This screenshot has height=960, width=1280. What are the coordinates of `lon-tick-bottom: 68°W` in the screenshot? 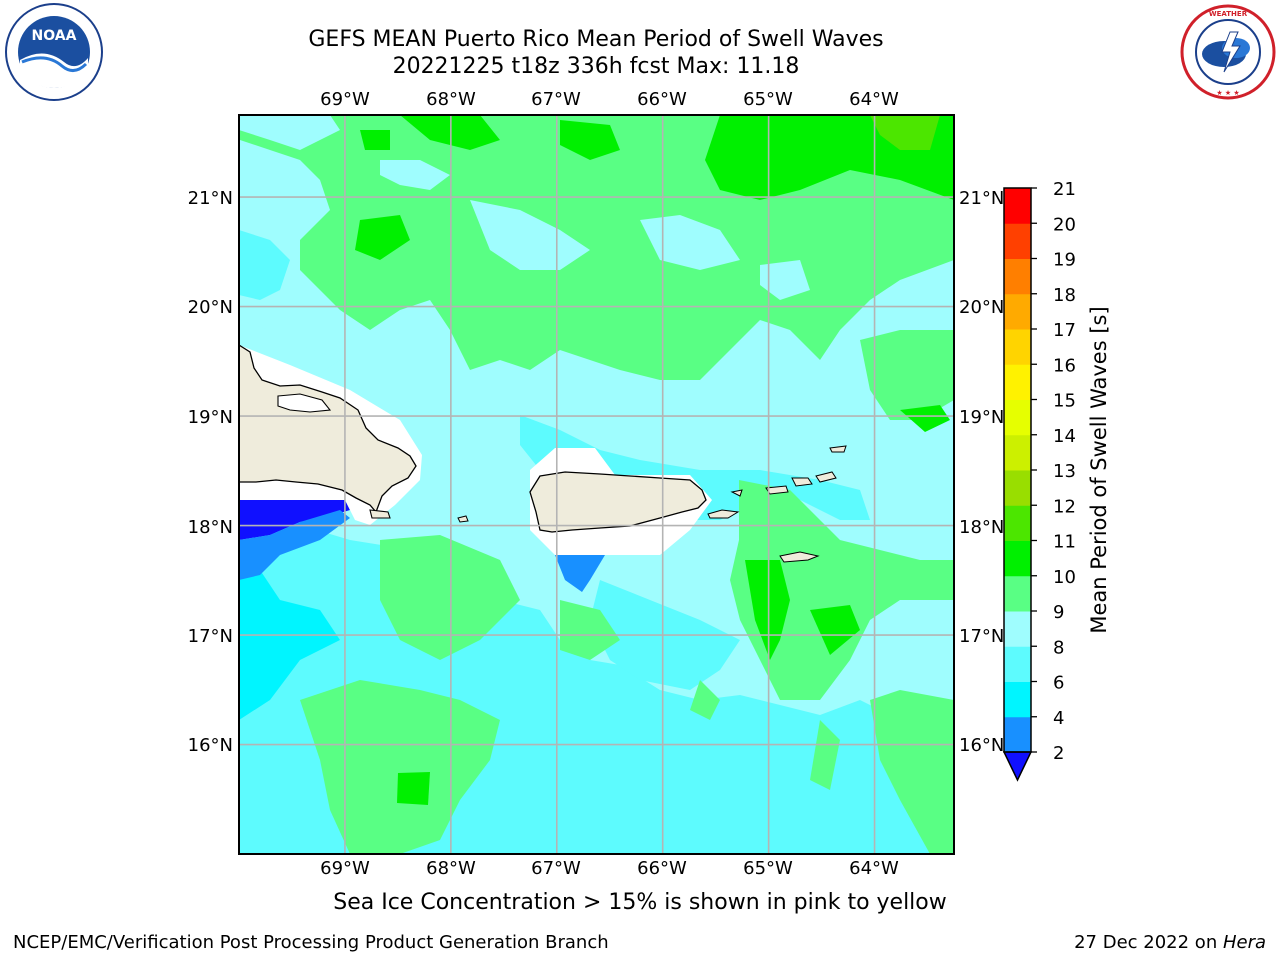 It's located at (451, 868).